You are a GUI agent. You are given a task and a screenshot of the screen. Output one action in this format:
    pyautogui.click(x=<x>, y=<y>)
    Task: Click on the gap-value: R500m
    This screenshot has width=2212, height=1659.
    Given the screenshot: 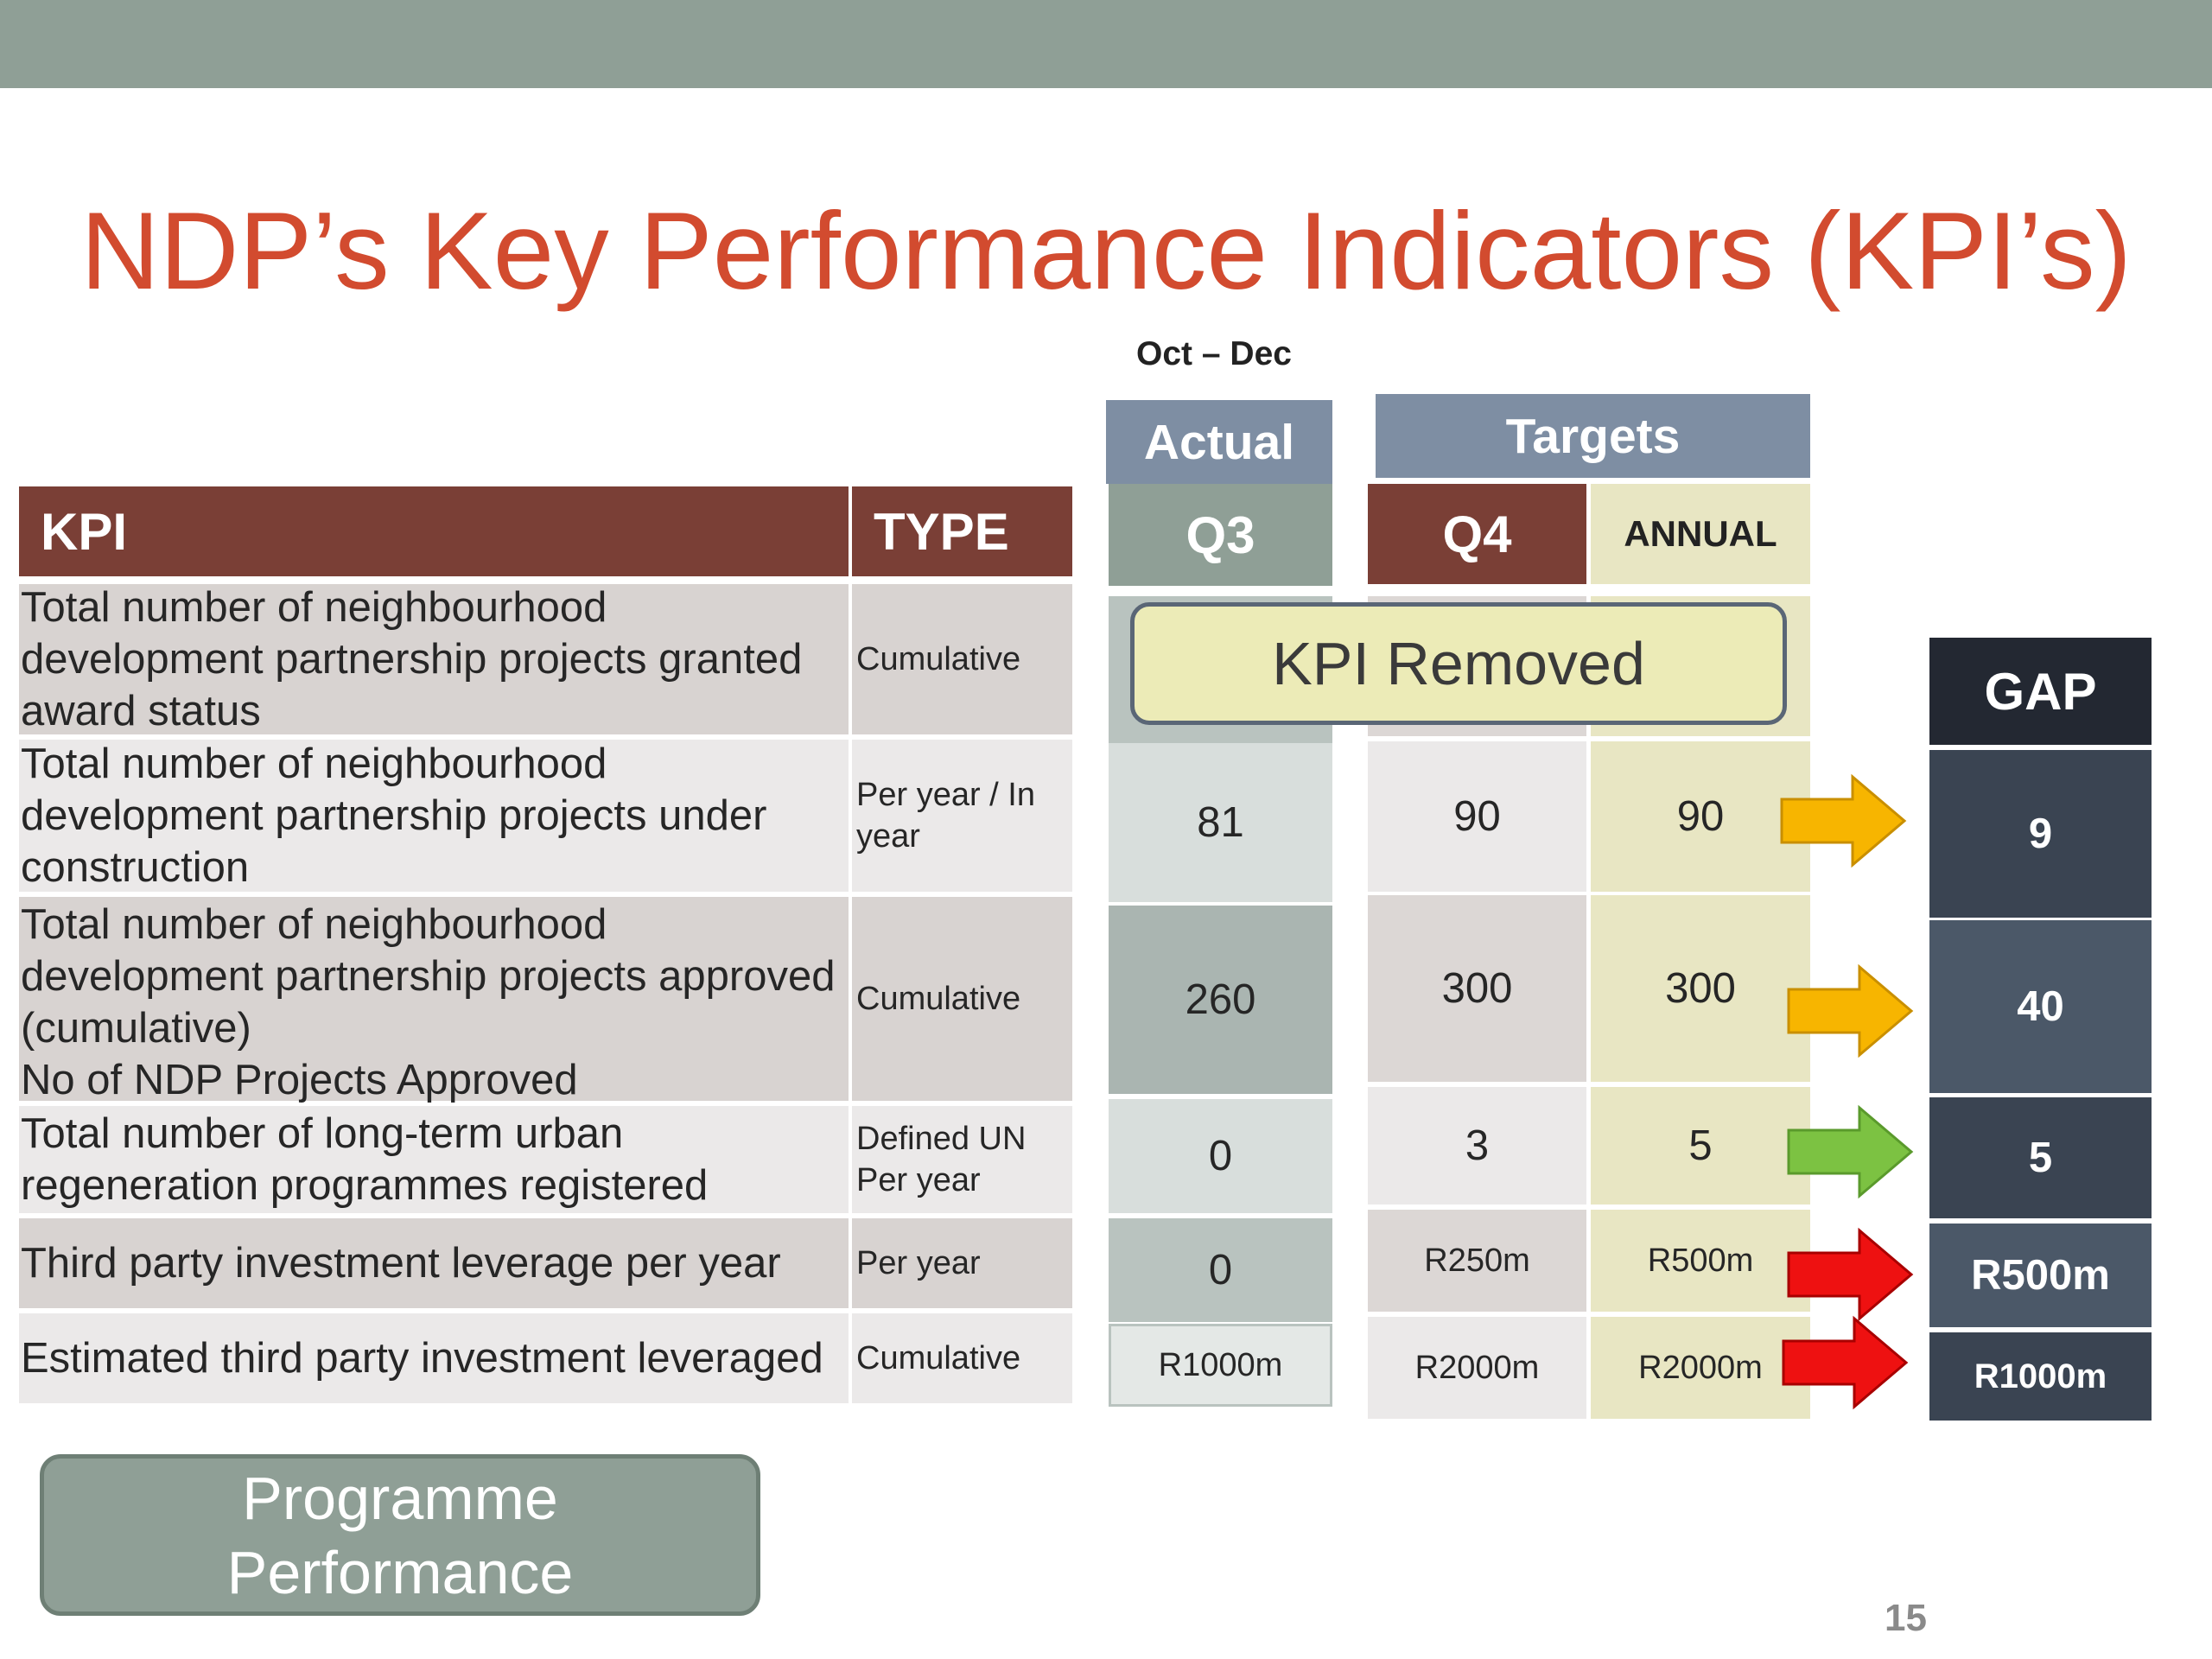 What is the action you would take?
    pyautogui.click(x=2040, y=1275)
    